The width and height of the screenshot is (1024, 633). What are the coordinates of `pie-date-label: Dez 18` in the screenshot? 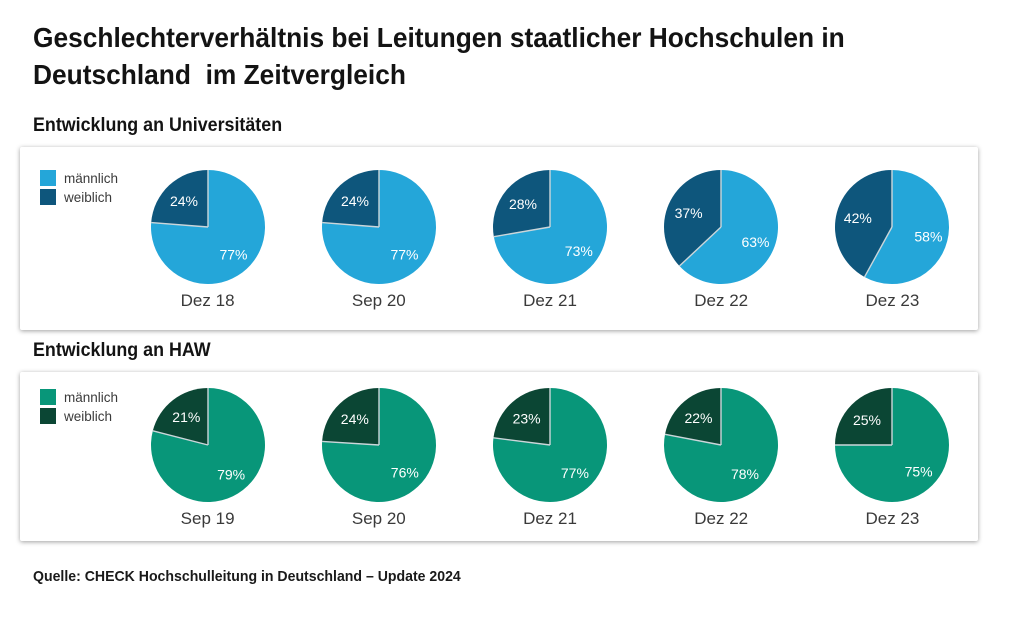 It's located at (207, 300).